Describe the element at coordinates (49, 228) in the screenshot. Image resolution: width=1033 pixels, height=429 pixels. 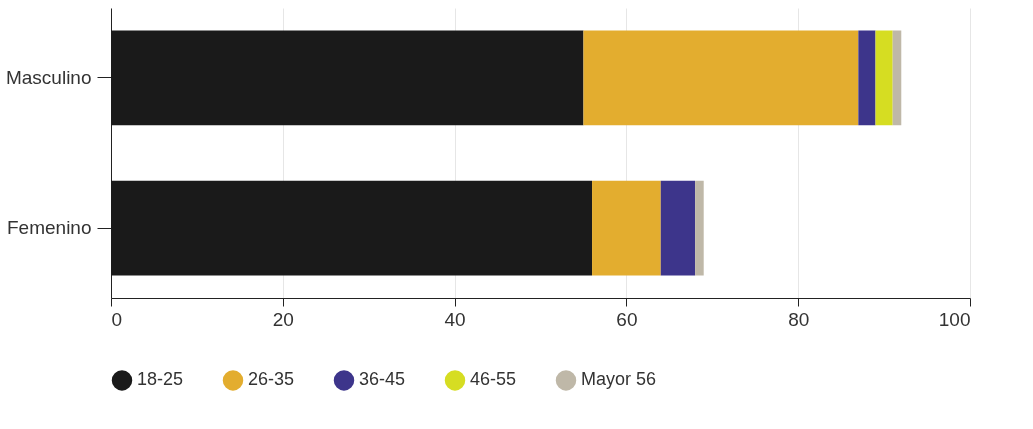
I see `y-tick-label: Femenino` at that location.